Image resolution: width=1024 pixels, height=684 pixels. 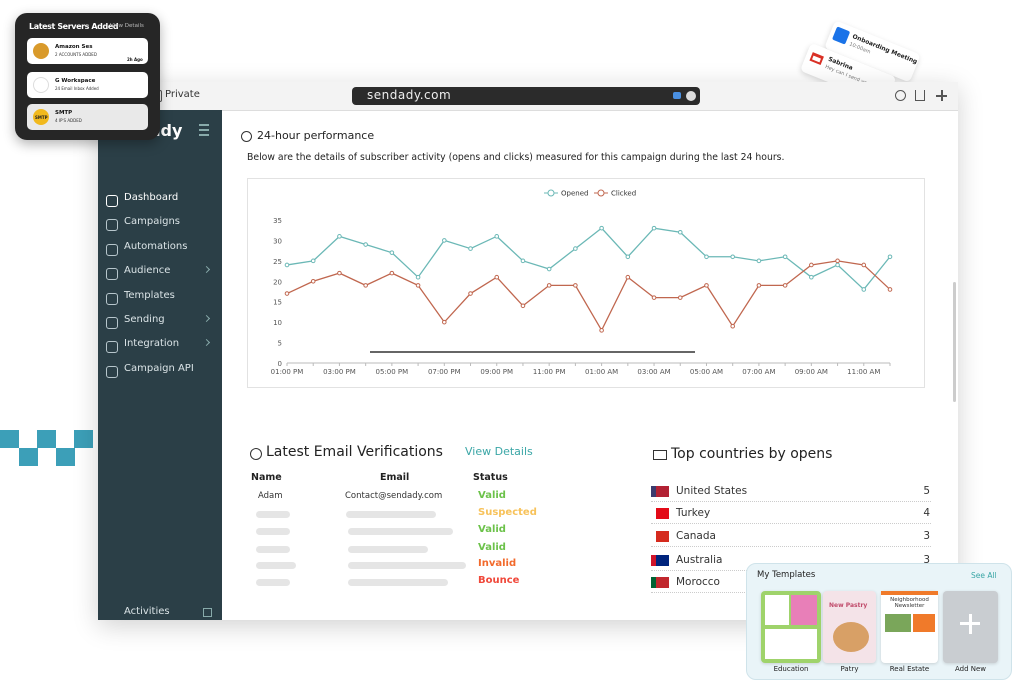 What do you see at coordinates (942, 95) in the screenshot?
I see `new-tab` at bounding box center [942, 95].